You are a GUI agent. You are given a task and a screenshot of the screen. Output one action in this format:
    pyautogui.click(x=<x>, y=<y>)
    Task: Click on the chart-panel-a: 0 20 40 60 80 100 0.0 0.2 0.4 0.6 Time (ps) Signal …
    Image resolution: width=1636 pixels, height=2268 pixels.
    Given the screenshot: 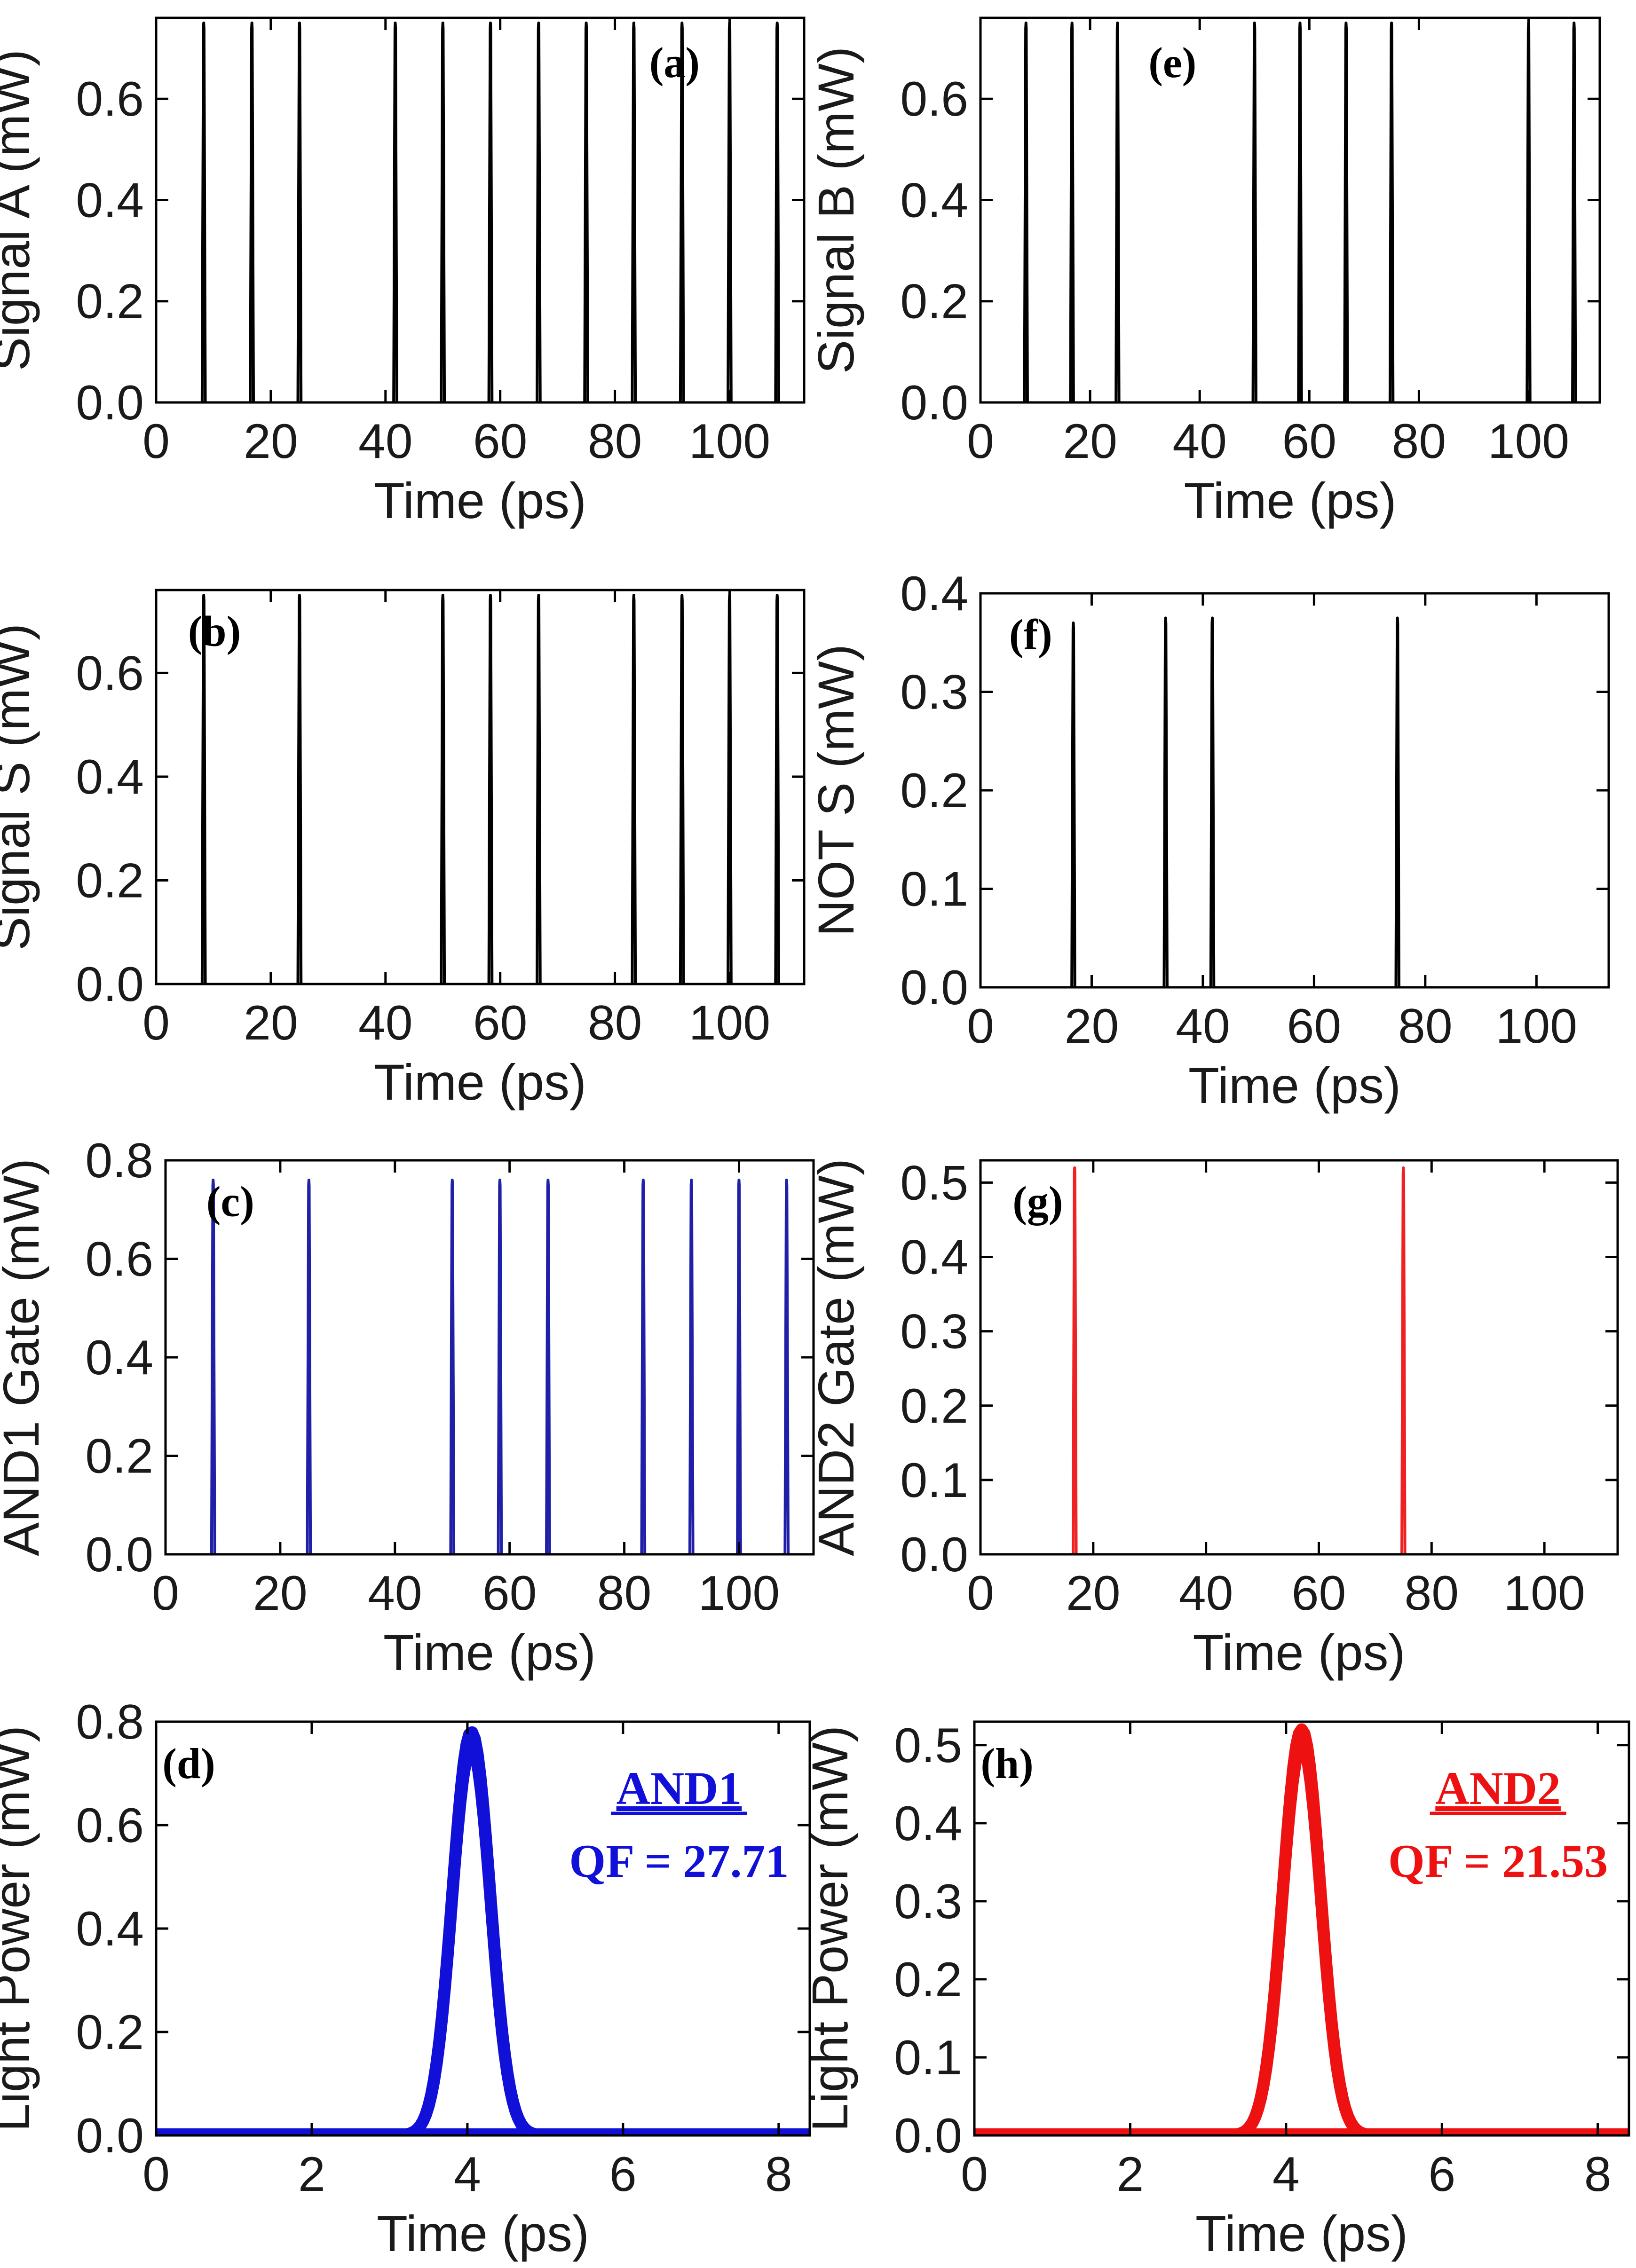 What is the action you would take?
    pyautogui.click(x=403, y=272)
    